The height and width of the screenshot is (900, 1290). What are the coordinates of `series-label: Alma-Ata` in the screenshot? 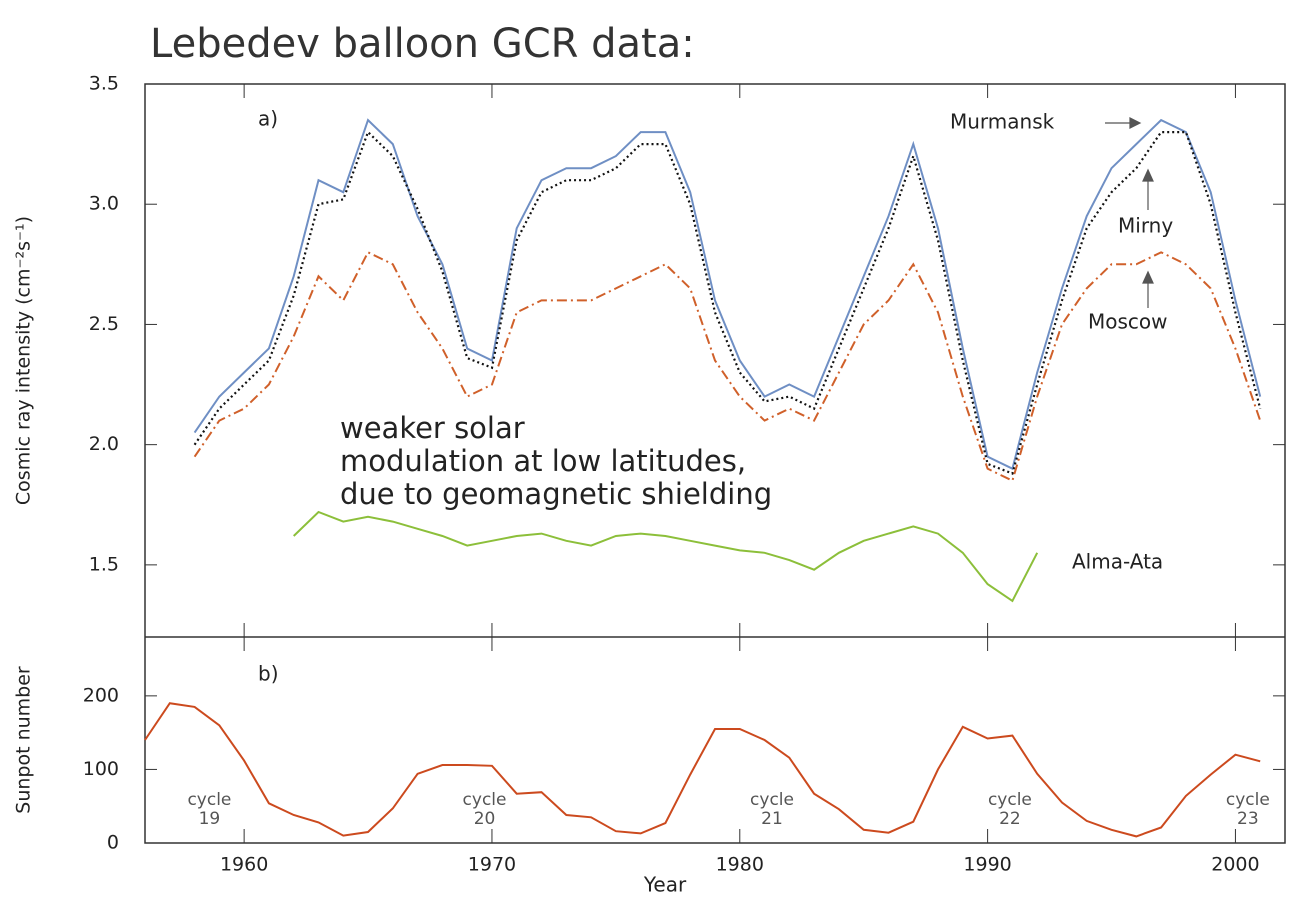 It's located at (1117, 562).